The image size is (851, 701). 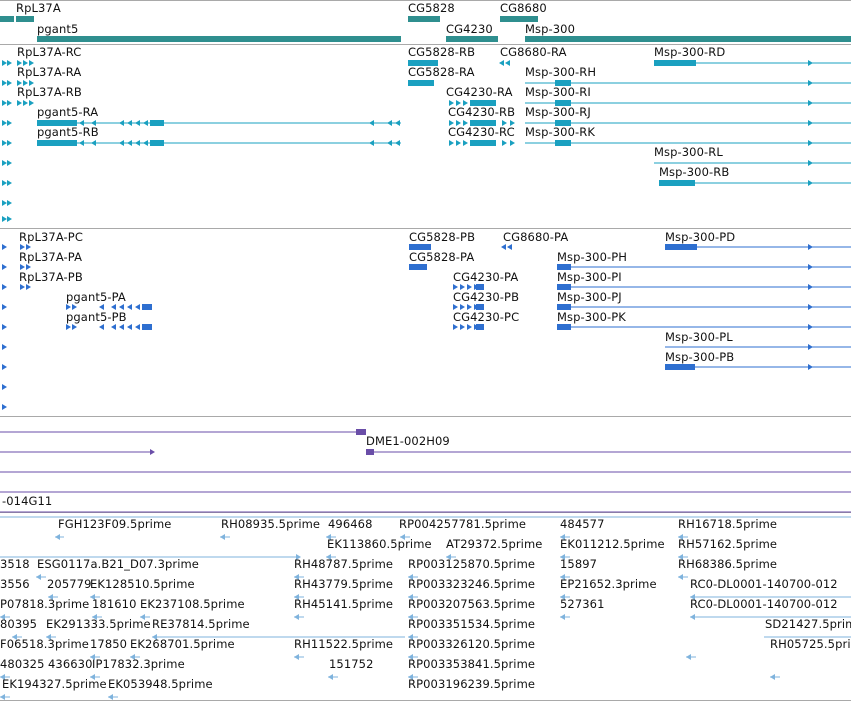 I want to click on gene-rpl37a-glyph, so click(x=25, y=19).